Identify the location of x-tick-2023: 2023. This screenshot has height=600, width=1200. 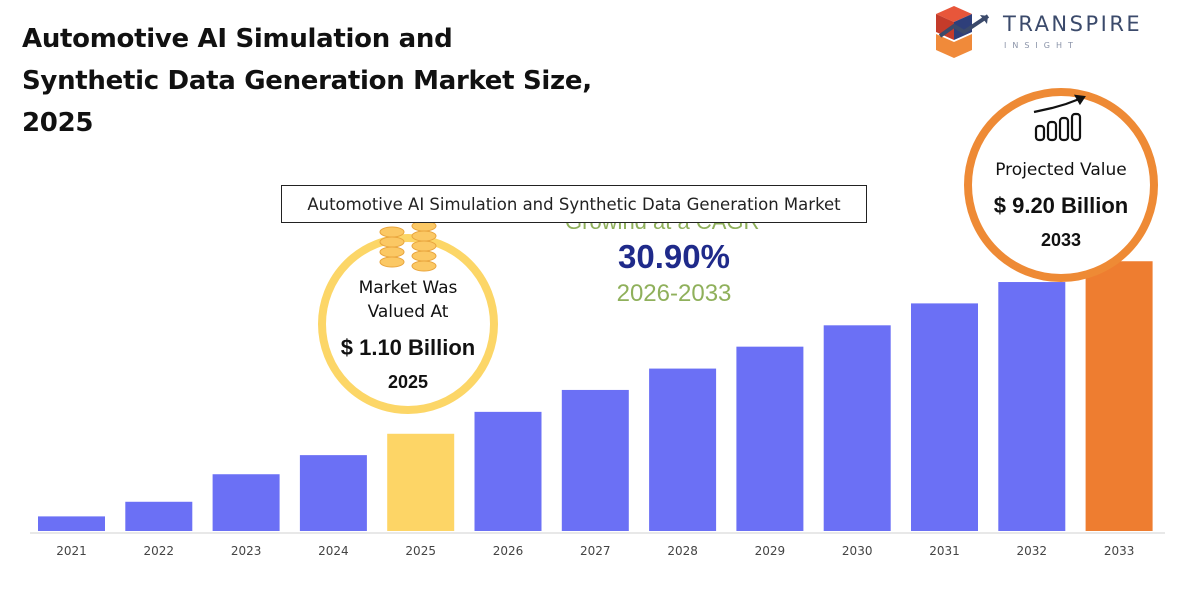
(246, 551).